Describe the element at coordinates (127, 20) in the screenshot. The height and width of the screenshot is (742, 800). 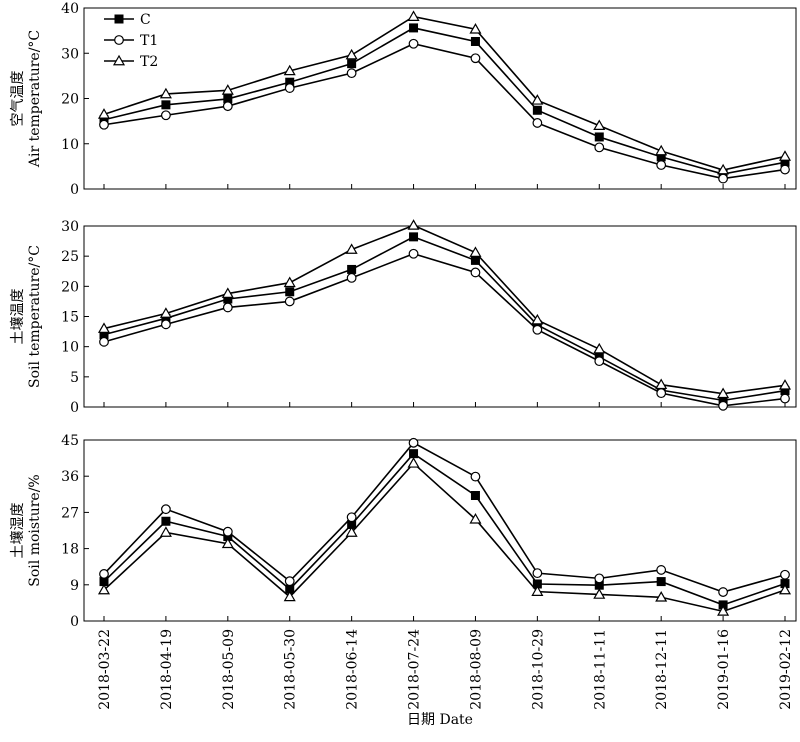
I see `legend-item-c: C` at that location.